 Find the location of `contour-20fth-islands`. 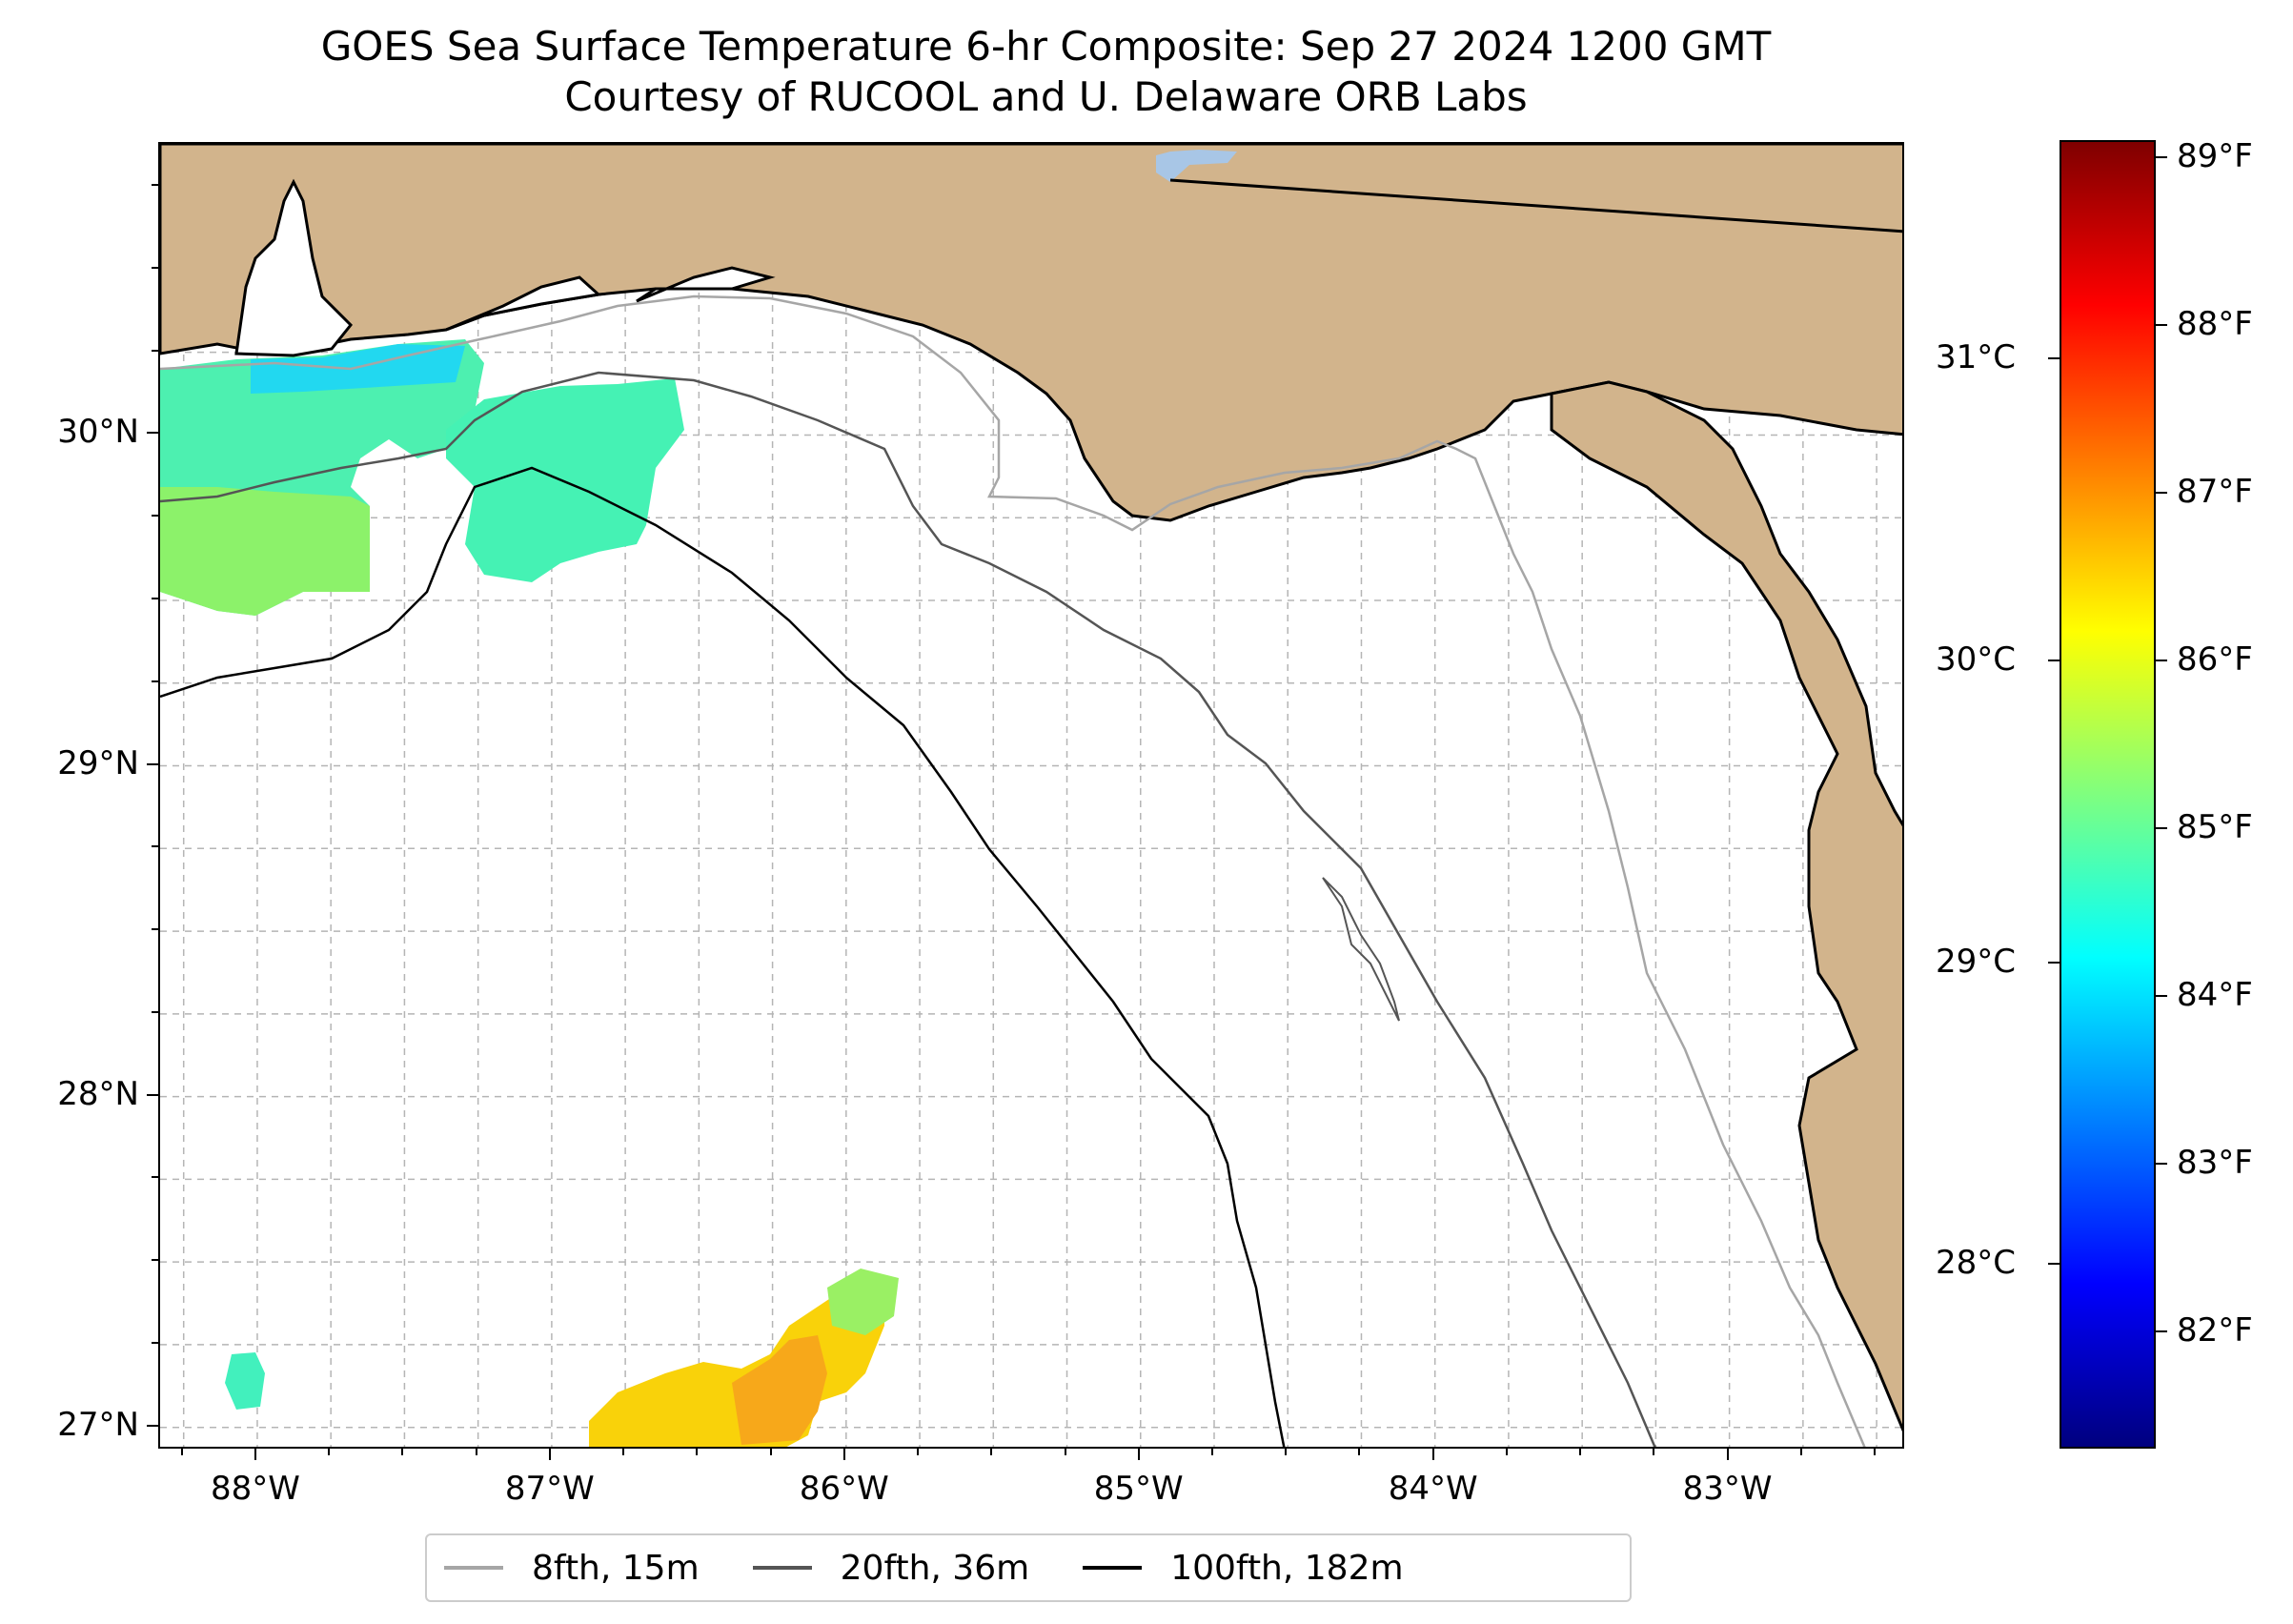

contour-20fth-islands is located at coordinates (1361, 949).